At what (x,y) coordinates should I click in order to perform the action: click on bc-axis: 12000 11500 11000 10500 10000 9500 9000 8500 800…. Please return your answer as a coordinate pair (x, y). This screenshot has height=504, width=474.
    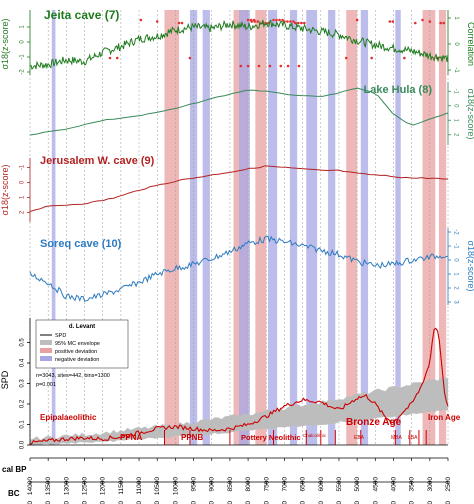
    Looking at the image, I should click on (230, 492).